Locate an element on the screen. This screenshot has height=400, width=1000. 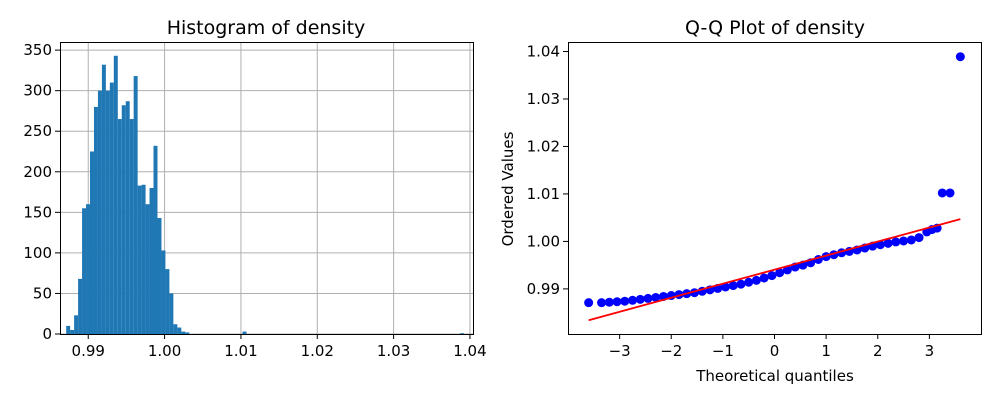
histogram-title: Histogram of density is located at coordinates (266, 28).